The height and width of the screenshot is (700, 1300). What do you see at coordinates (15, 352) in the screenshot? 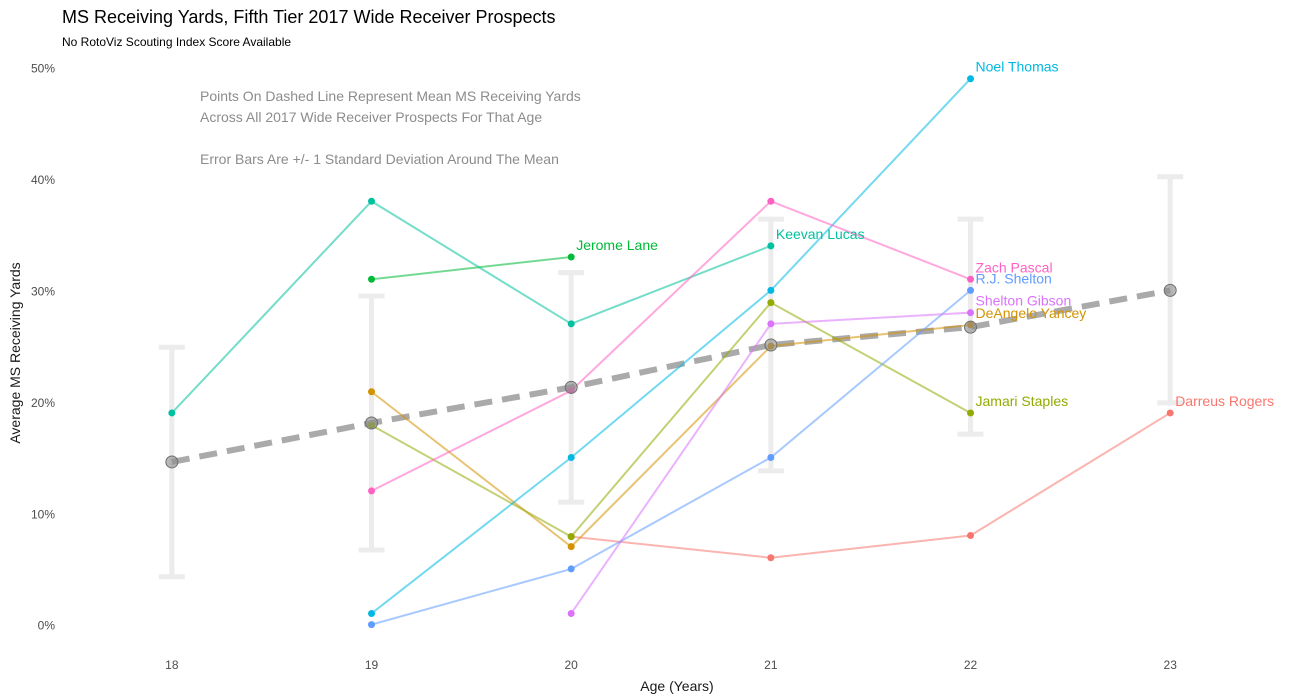
I see `y-axis-label: Average MS Receiving Yards` at bounding box center [15, 352].